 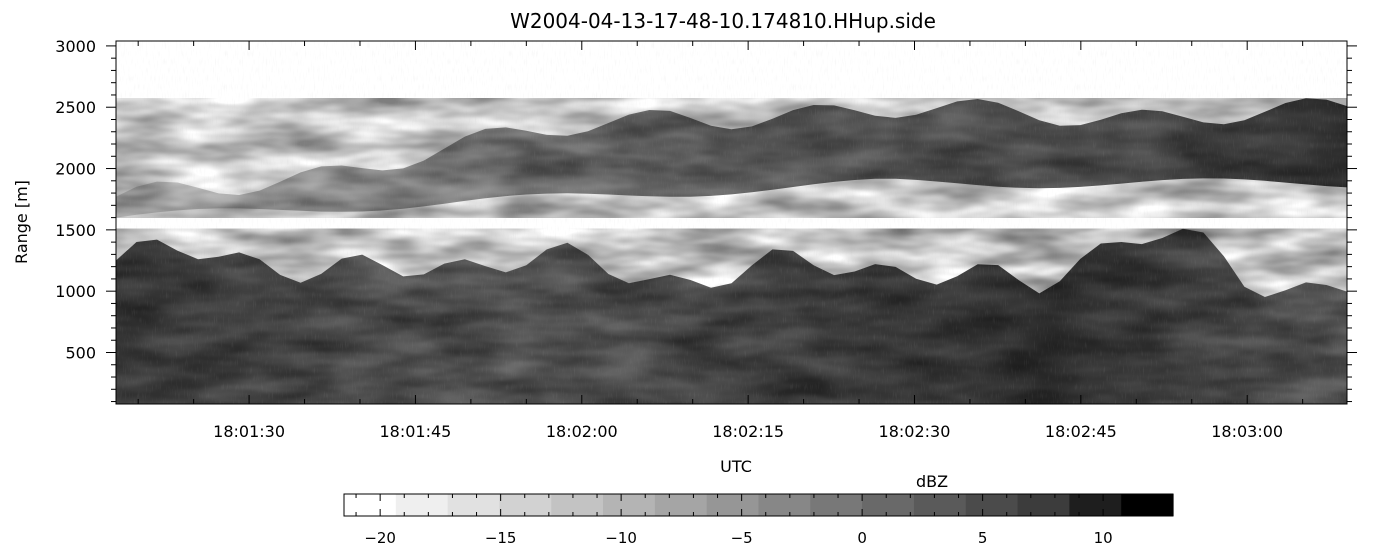 I want to click on y-tick-label: 1500, so click(x=75, y=230).